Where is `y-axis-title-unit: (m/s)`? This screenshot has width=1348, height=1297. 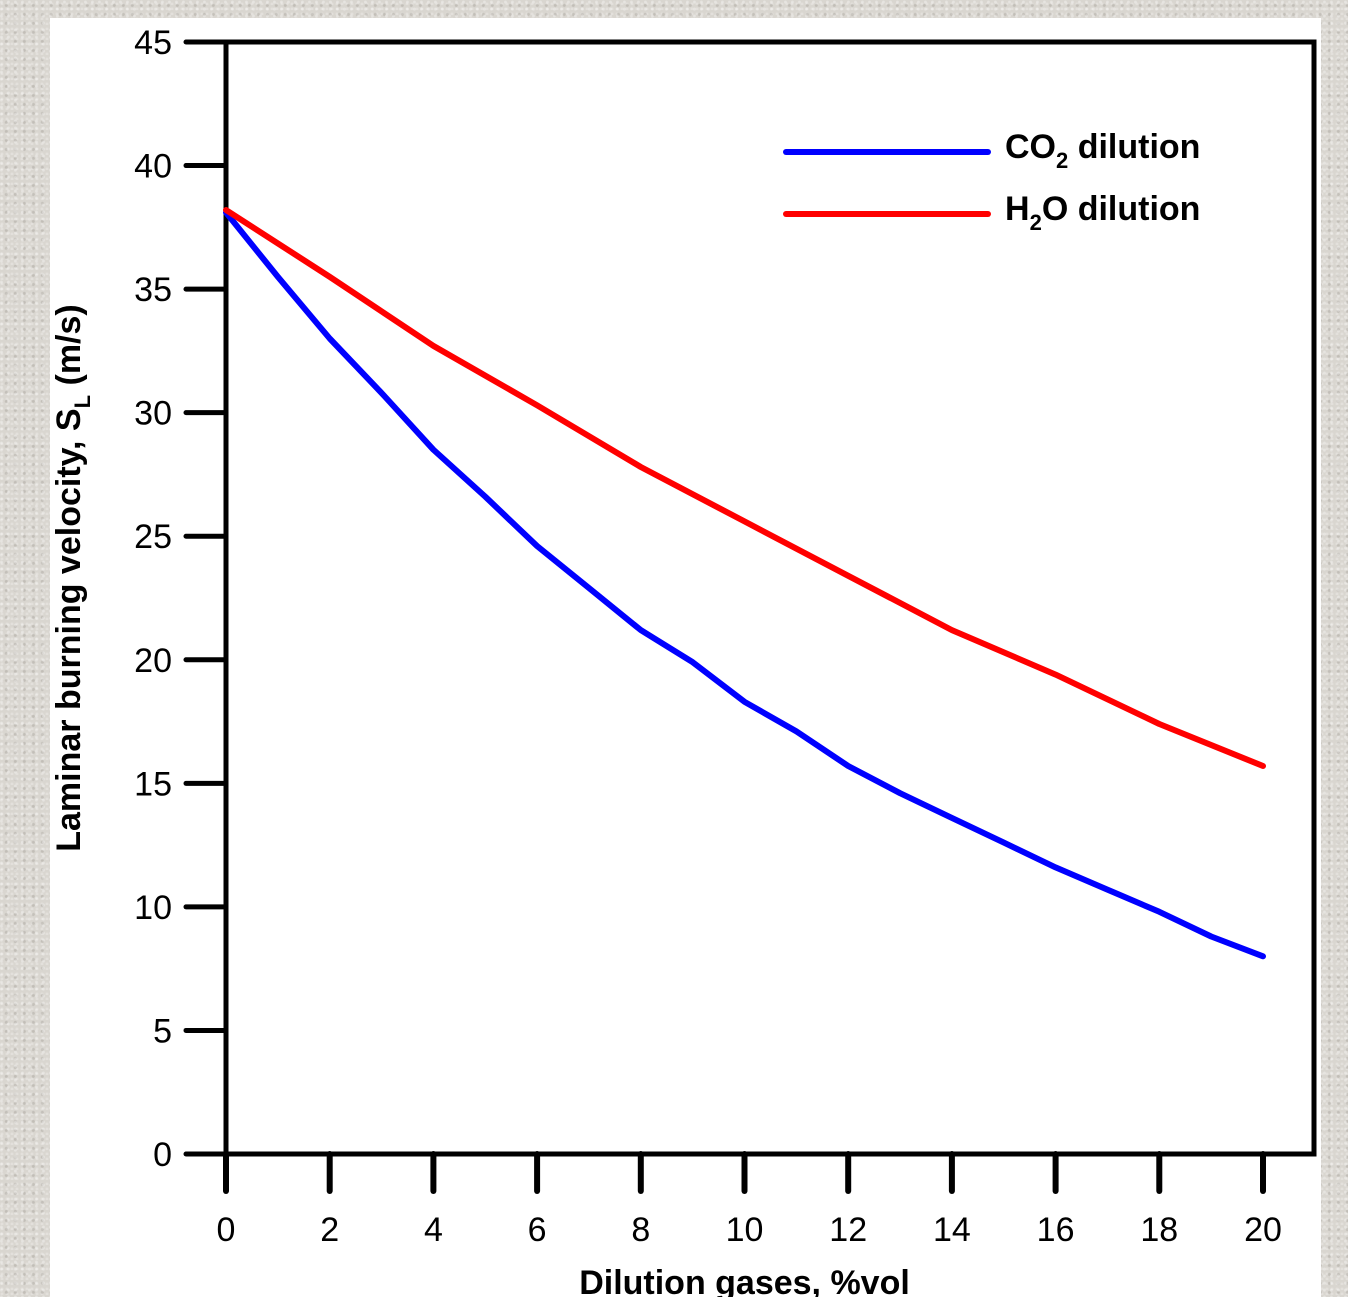 y-axis-title-unit: (m/s) is located at coordinates (69, 349).